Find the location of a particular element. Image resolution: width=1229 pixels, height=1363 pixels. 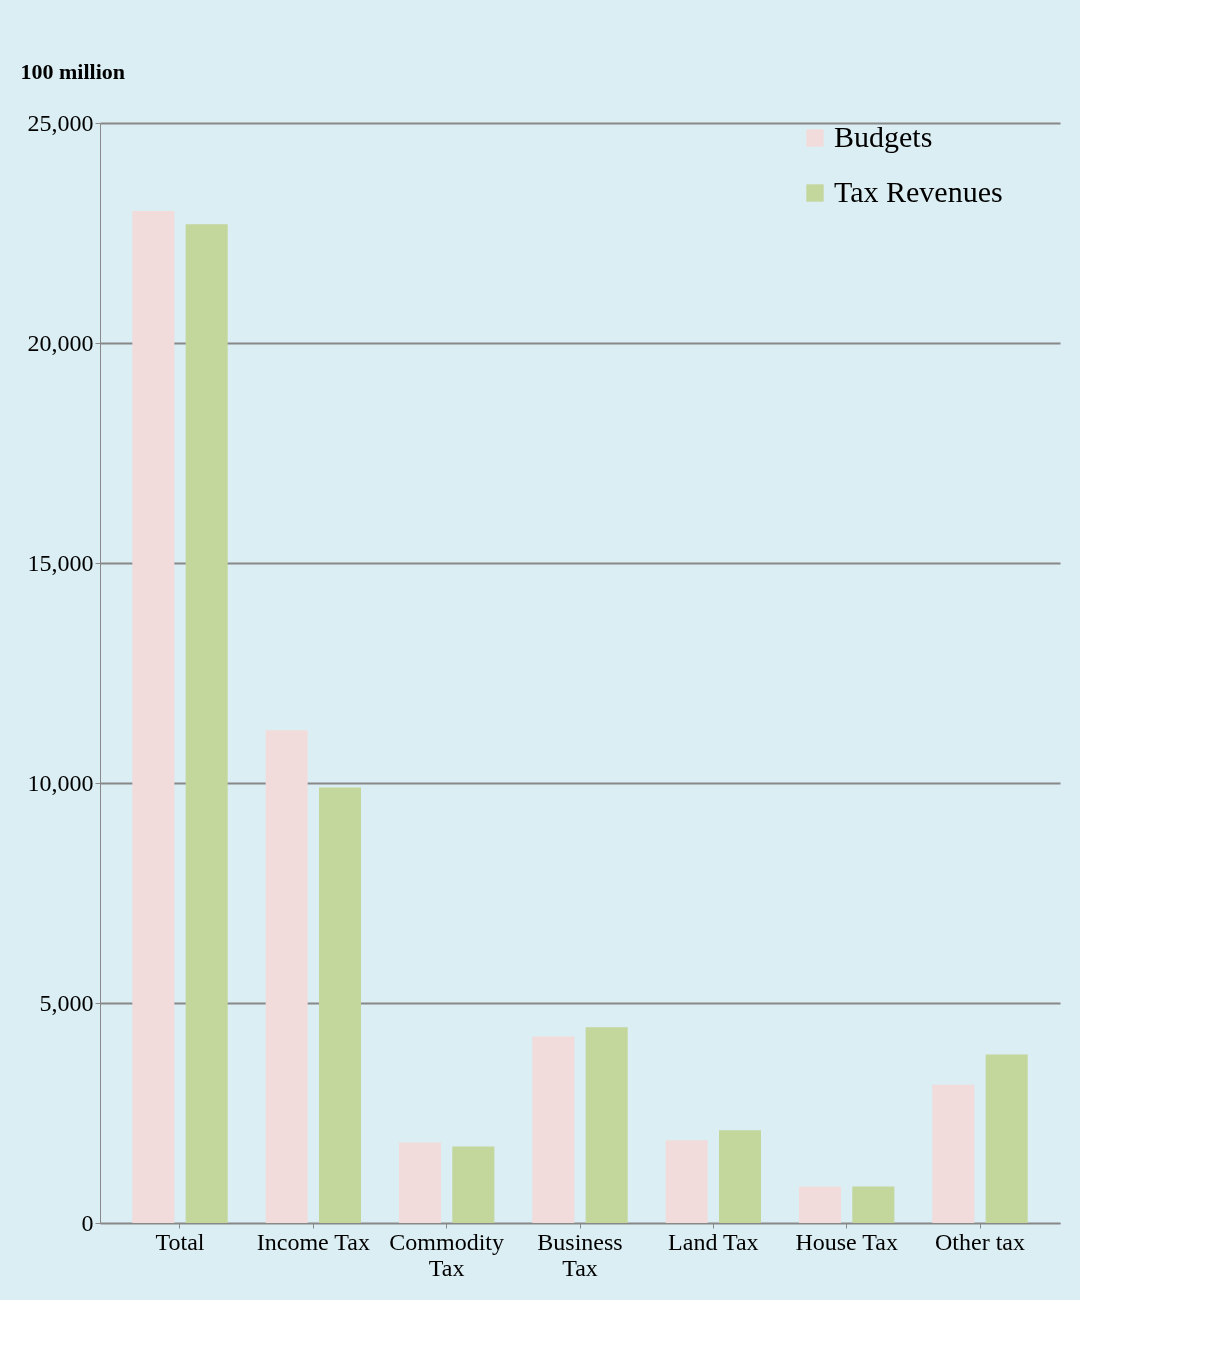

x-tick-label: Business Tax is located at coordinates (580, 1254).